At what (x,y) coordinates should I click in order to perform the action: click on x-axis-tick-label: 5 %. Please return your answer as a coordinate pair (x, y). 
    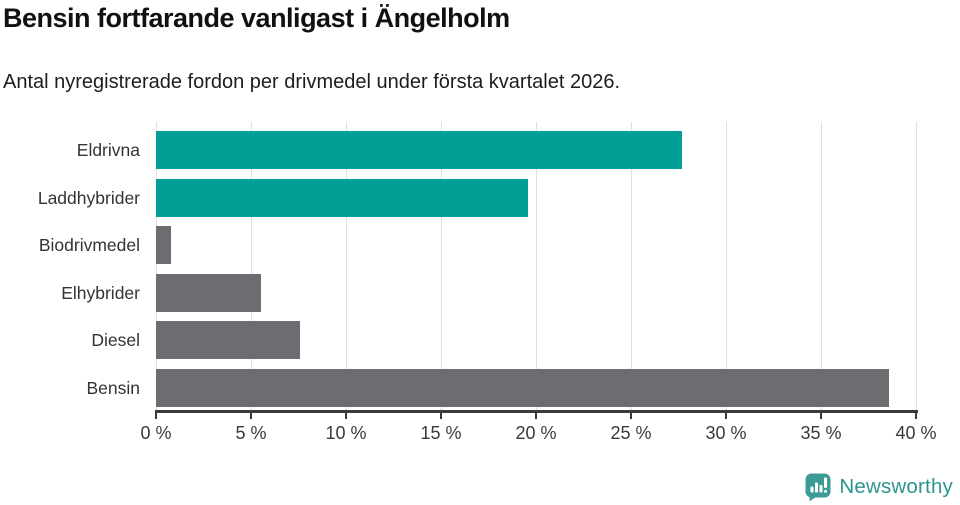
    Looking at the image, I should click on (251, 433).